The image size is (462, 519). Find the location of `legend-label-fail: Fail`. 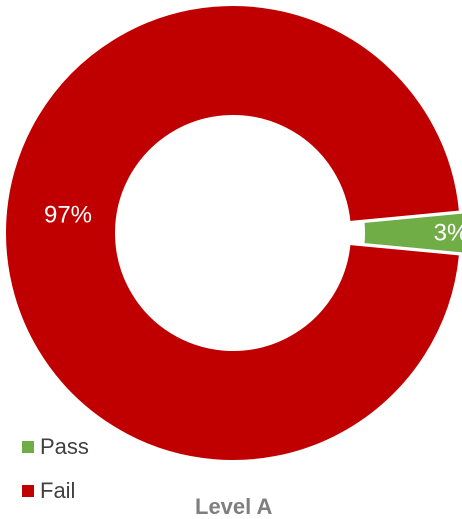

legend-label-fail: Fail is located at coordinates (58, 490).